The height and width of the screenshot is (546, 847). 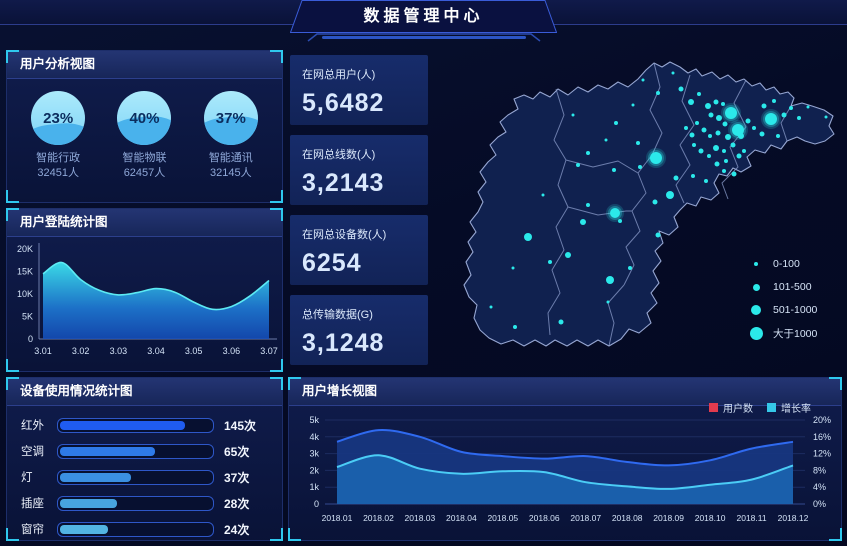 What do you see at coordinates (424, 37) in the screenshot?
I see `banner-underline` at bounding box center [424, 37].